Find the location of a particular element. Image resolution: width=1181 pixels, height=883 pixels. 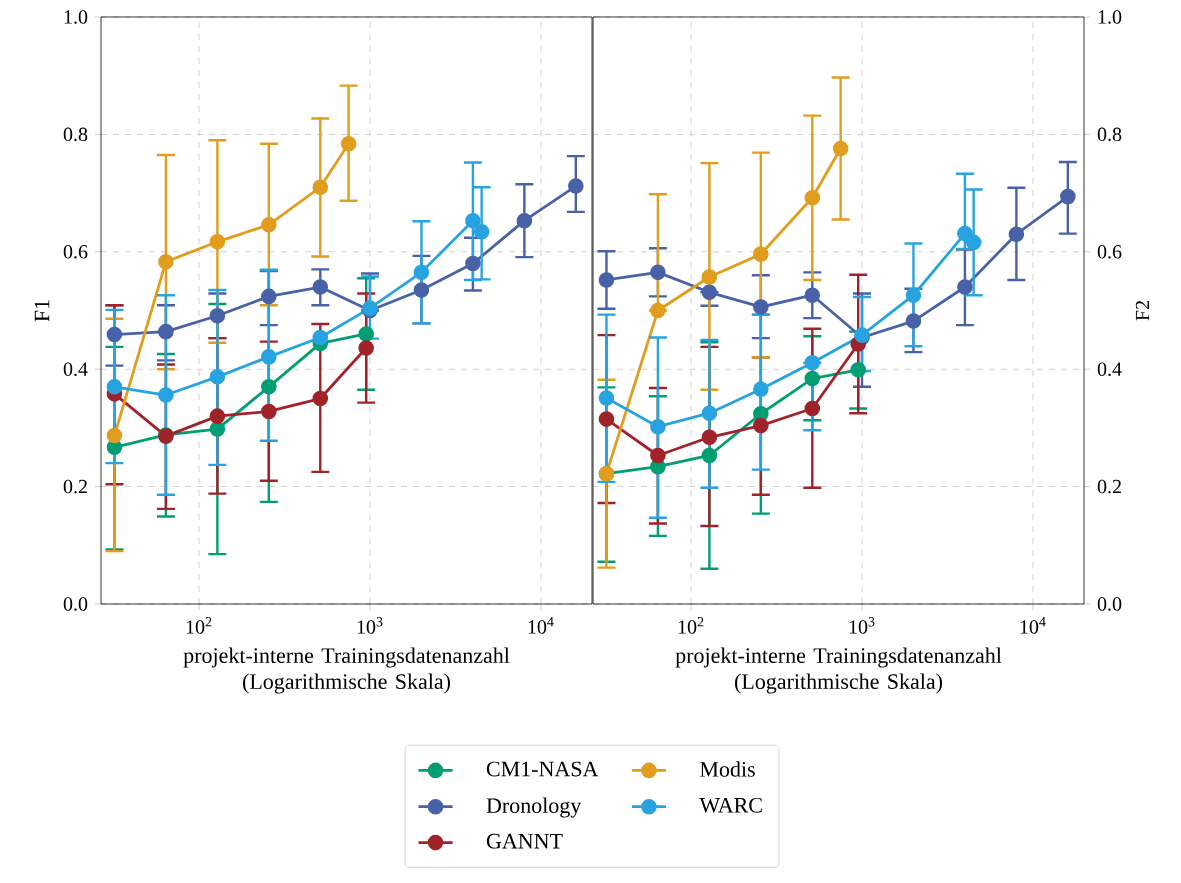

y2-tick-label: 0.4 is located at coordinates (1109, 369).